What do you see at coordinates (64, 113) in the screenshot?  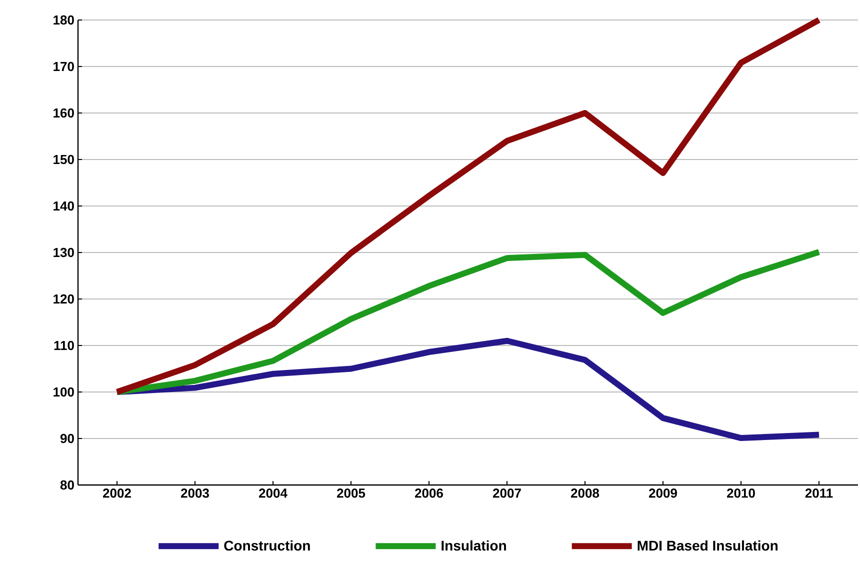 I see `y-tick-label: 160` at bounding box center [64, 113].